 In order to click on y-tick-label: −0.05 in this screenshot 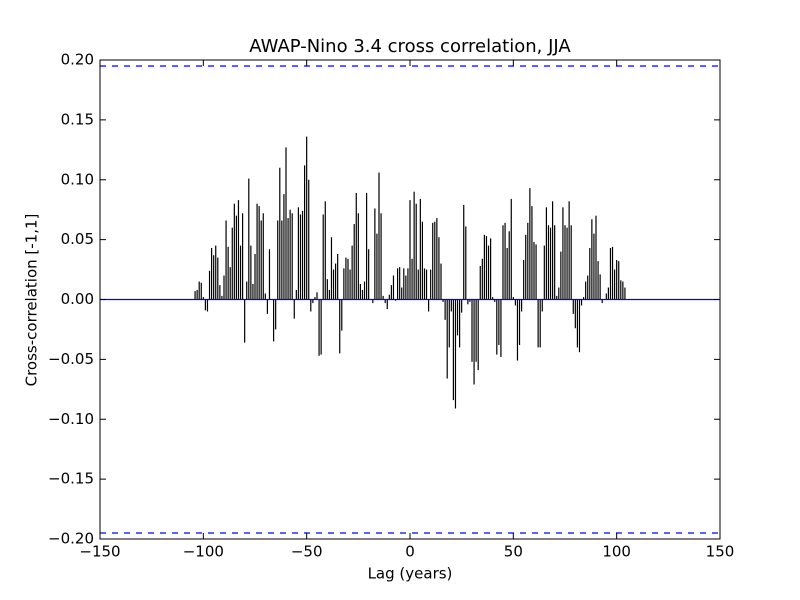, I will do `click(71, 359)`.